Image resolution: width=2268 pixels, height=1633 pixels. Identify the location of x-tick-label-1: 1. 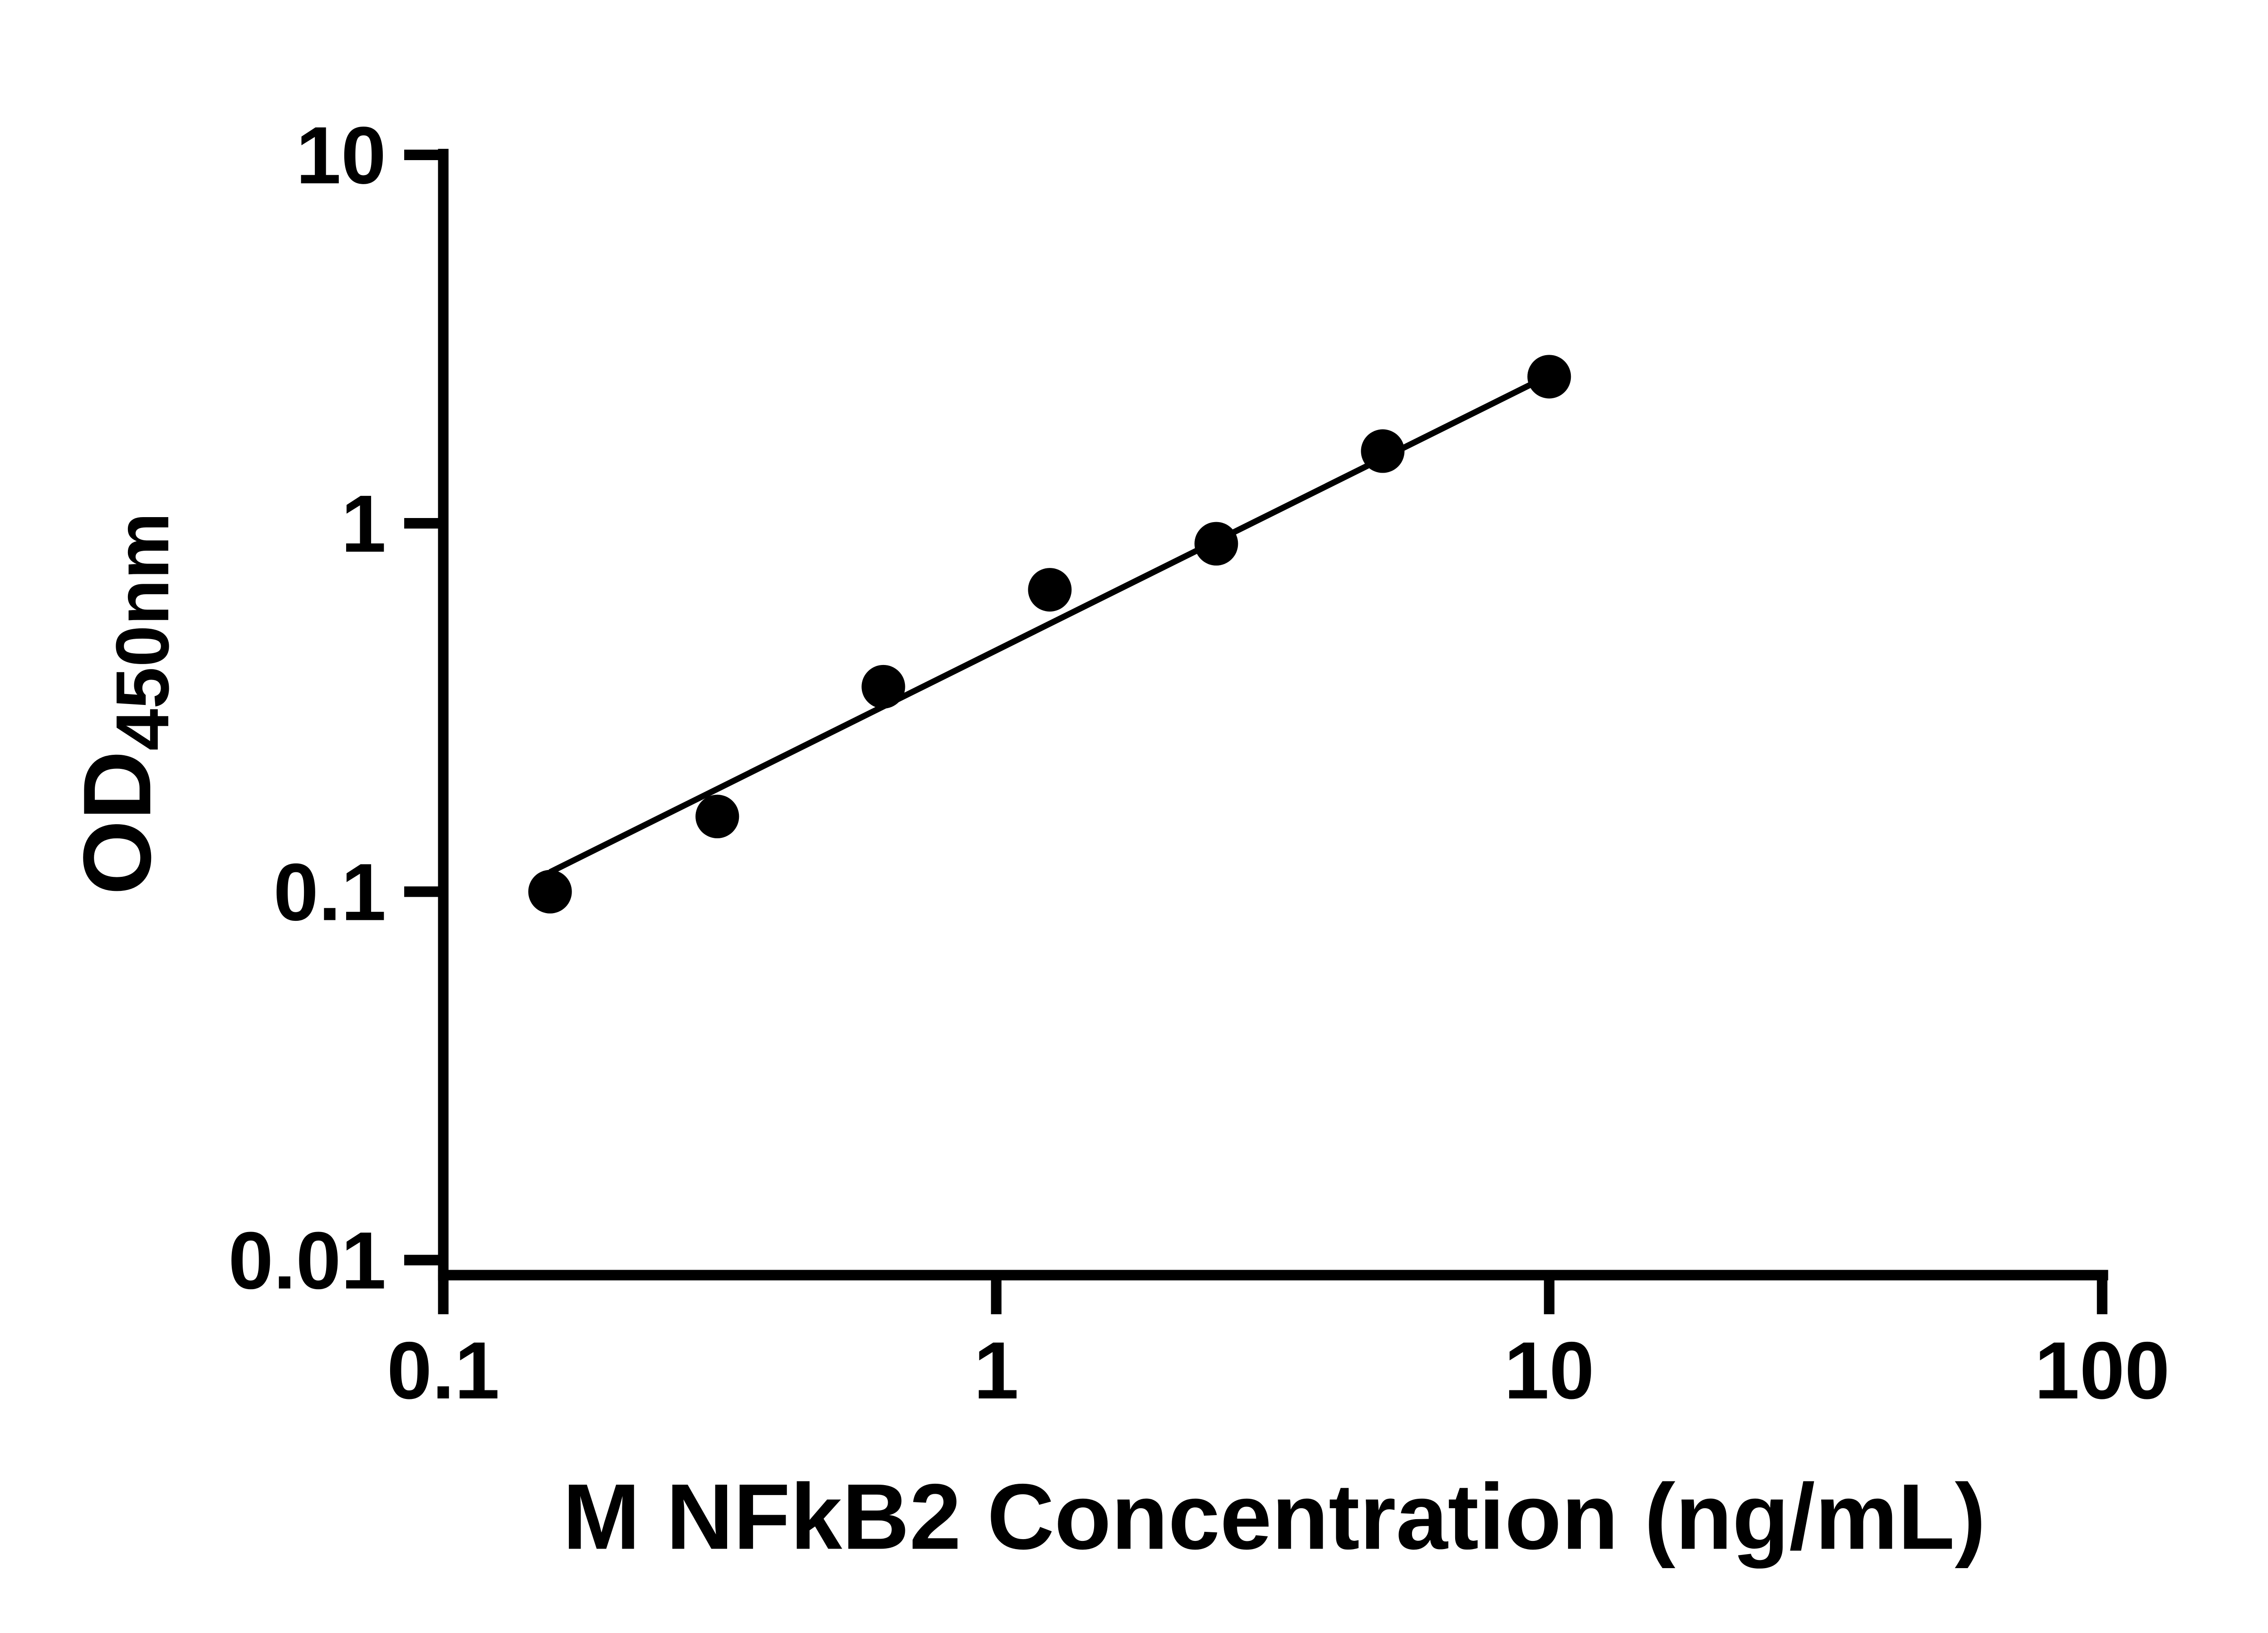
(997, 1370).